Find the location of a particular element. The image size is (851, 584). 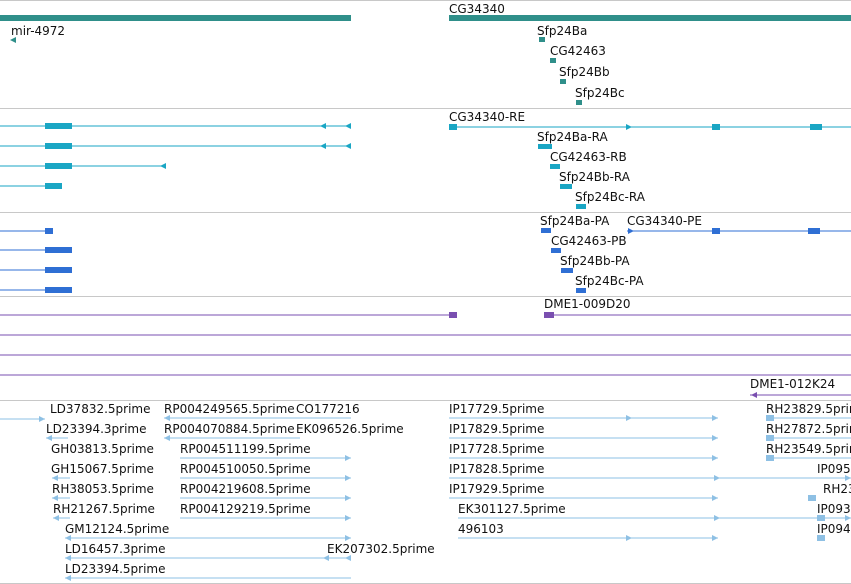

protein-label: Sfp24Bb-PA is located at coordinates (595, 261).